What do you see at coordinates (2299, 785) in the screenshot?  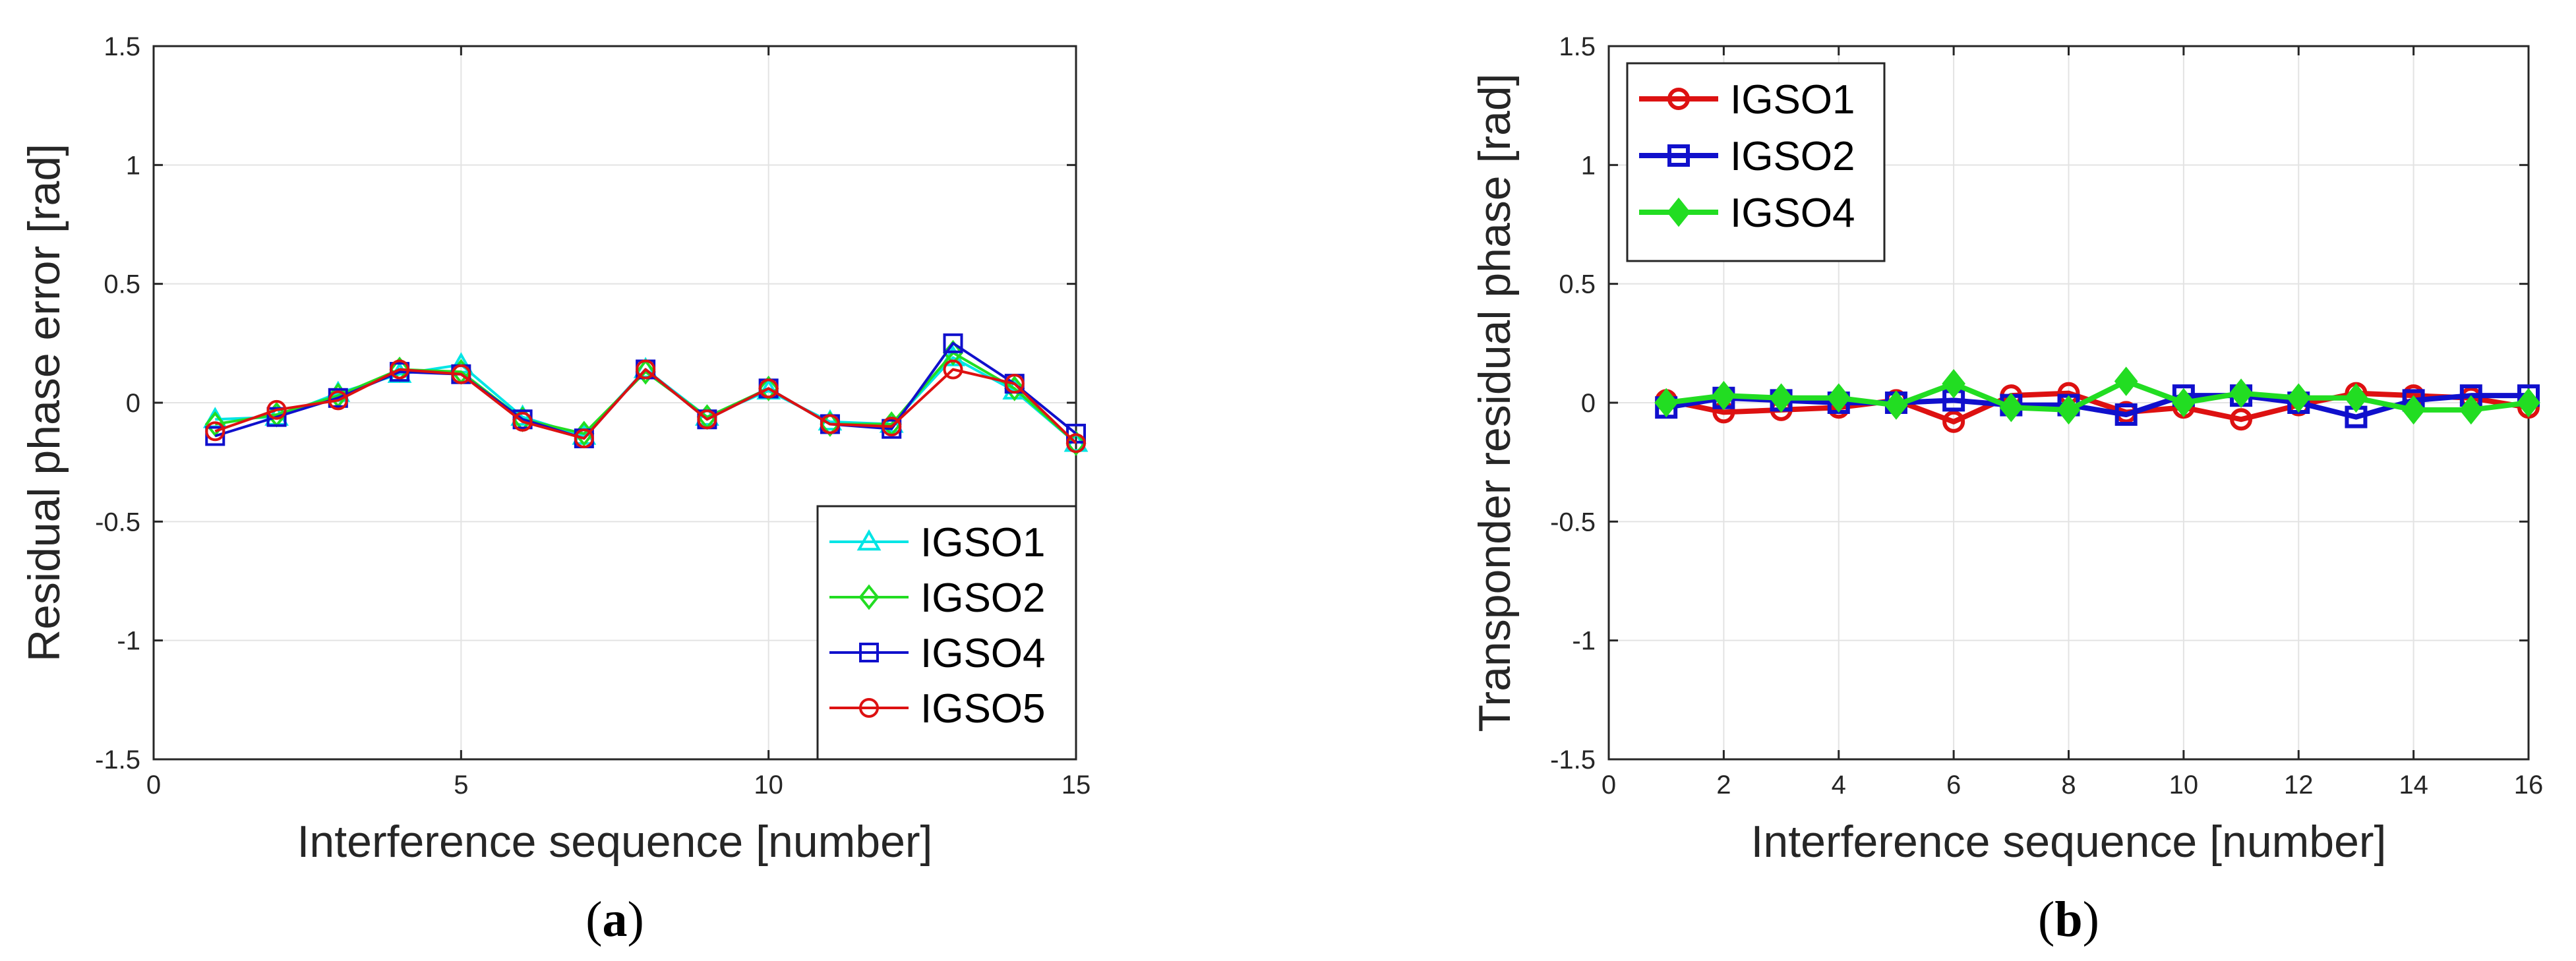 I see `x-tick-label: 12` at bounding box center [2299, 785].